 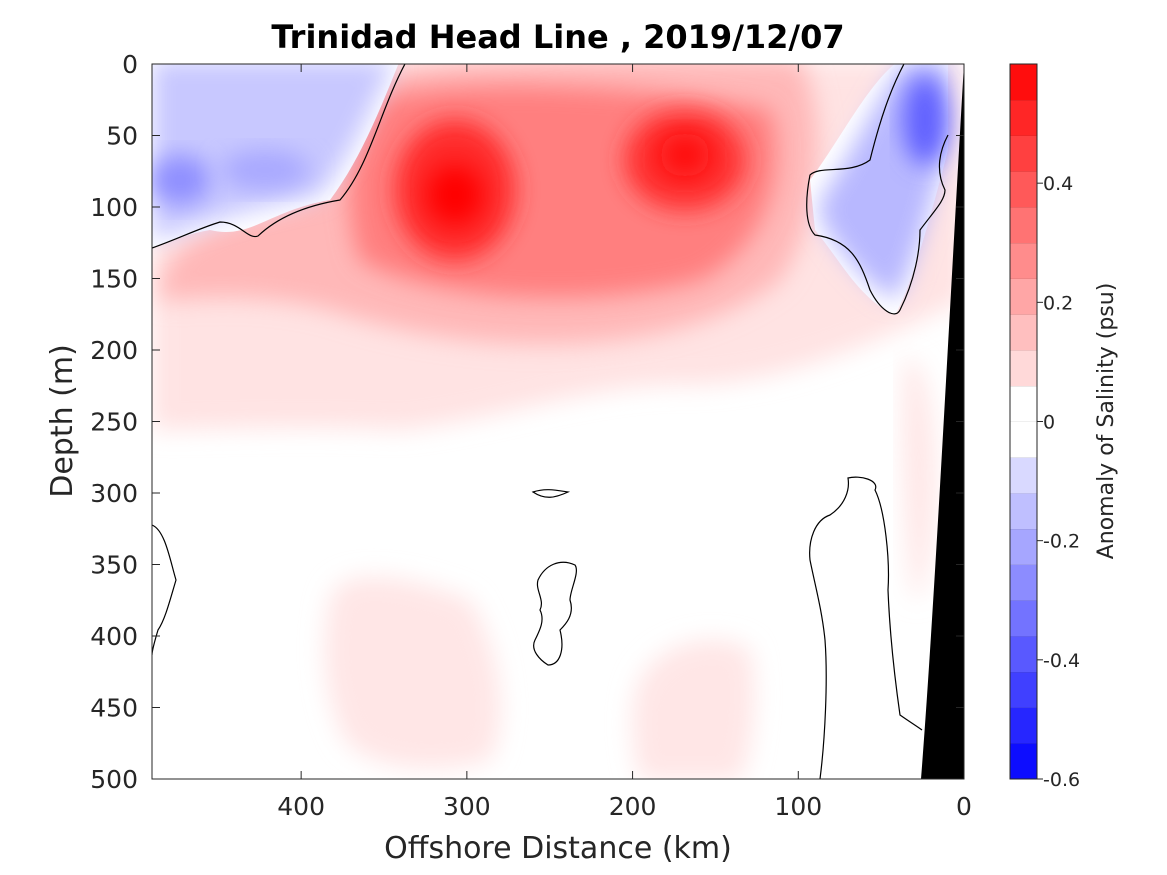 What do you see at coordinates (1058, 184) in the screenshot?
I see `colorbar-tick-label: 0.4` at bounding box center [1058, 184].